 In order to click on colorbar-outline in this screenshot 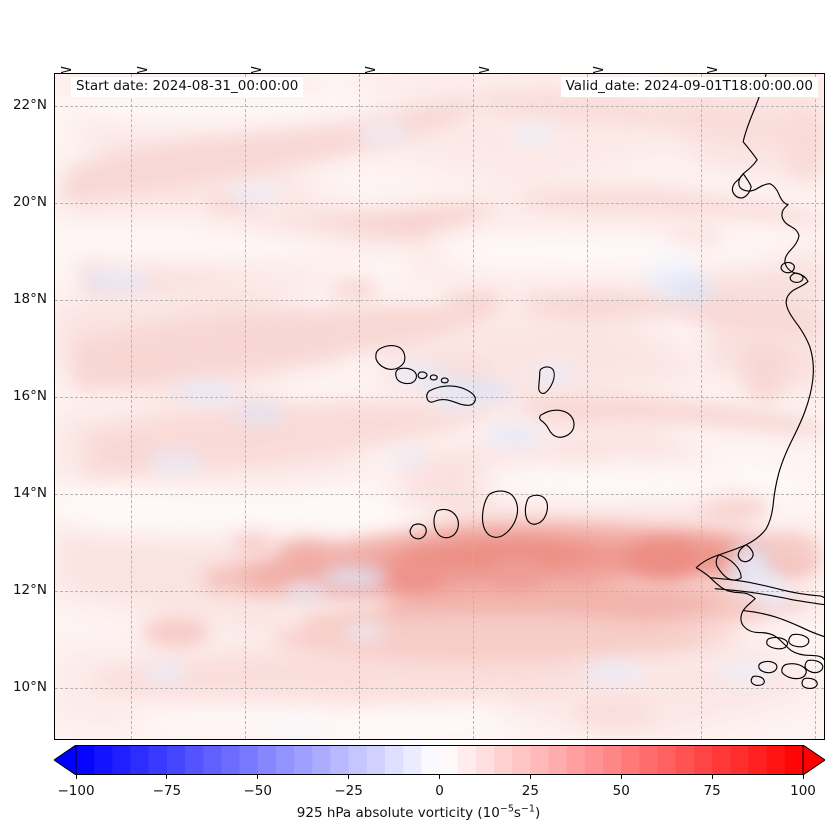, I will do `click(439, 760)`.